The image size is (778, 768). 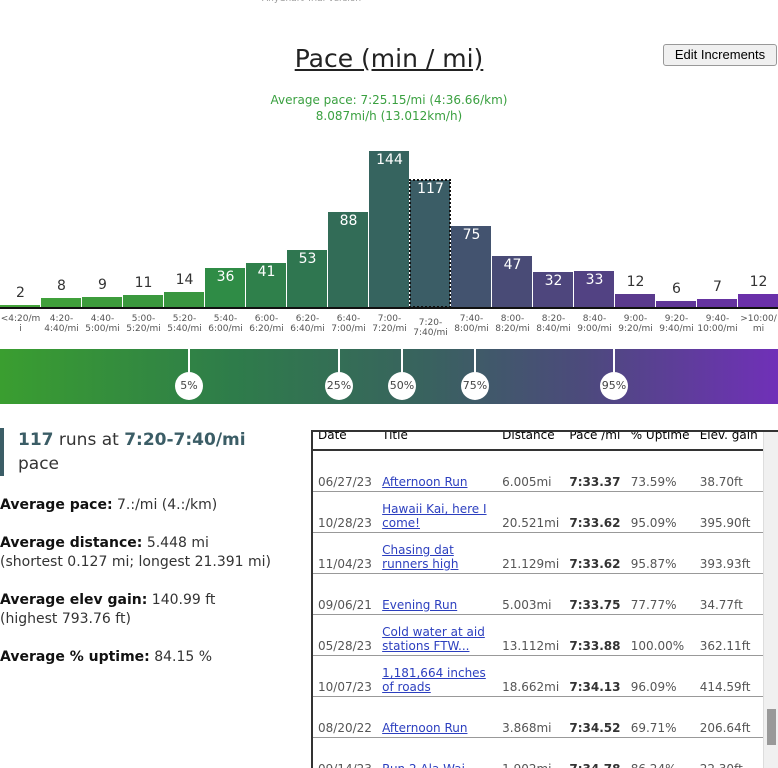 I want to click on cell: 395.90ft, so click(x=728, y=512).